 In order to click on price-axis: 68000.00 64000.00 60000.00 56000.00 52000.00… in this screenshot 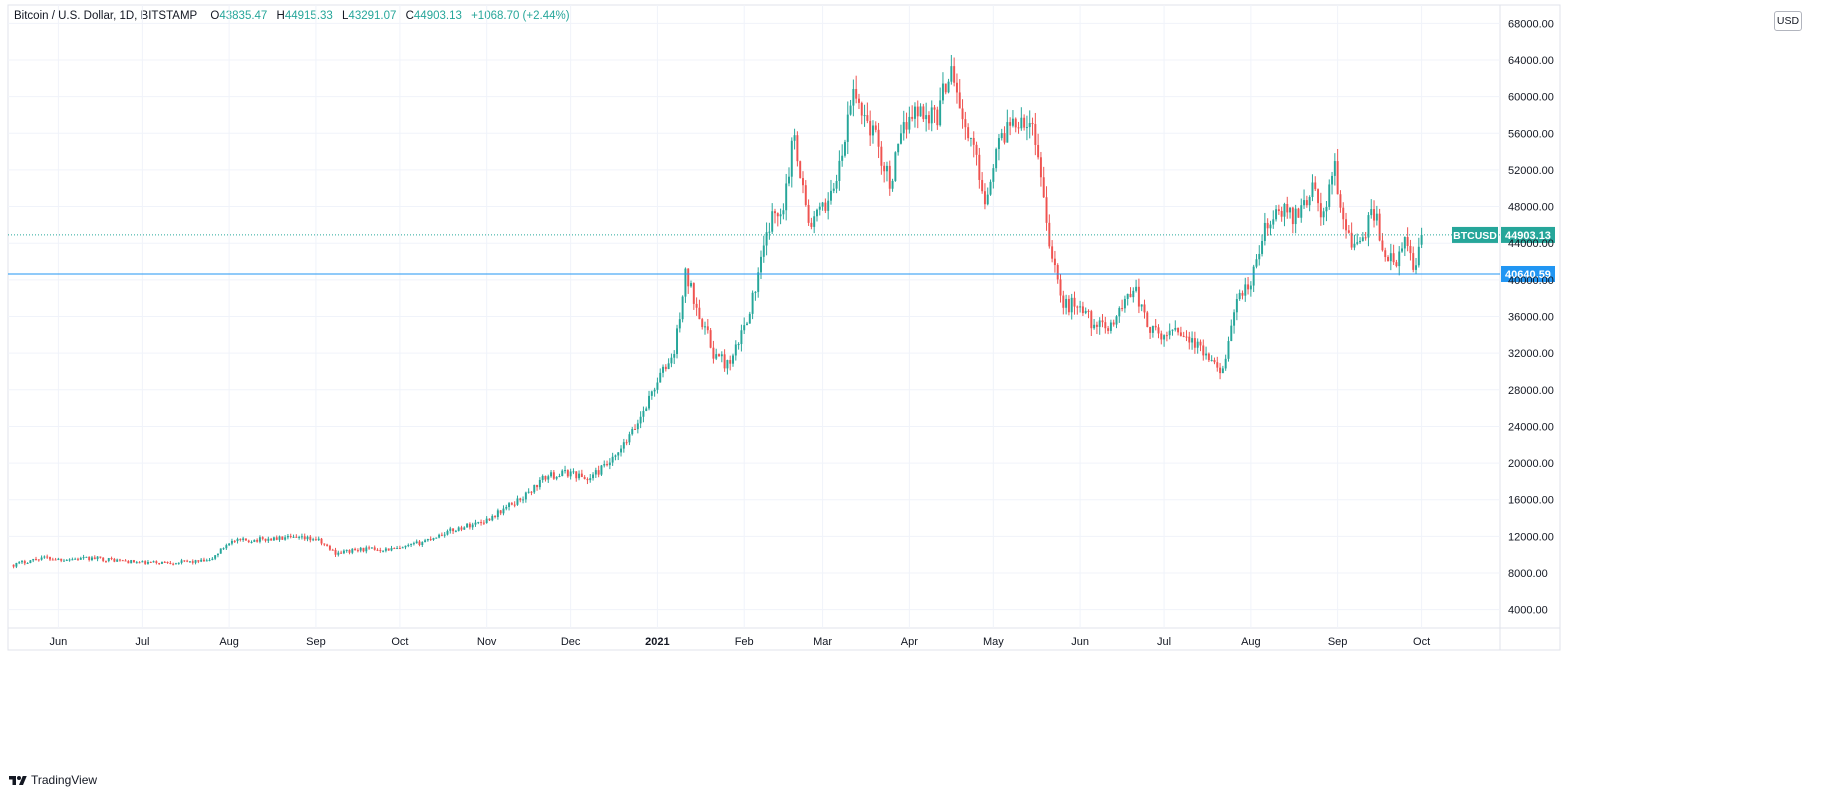, I will do `click(1531, 317)`.